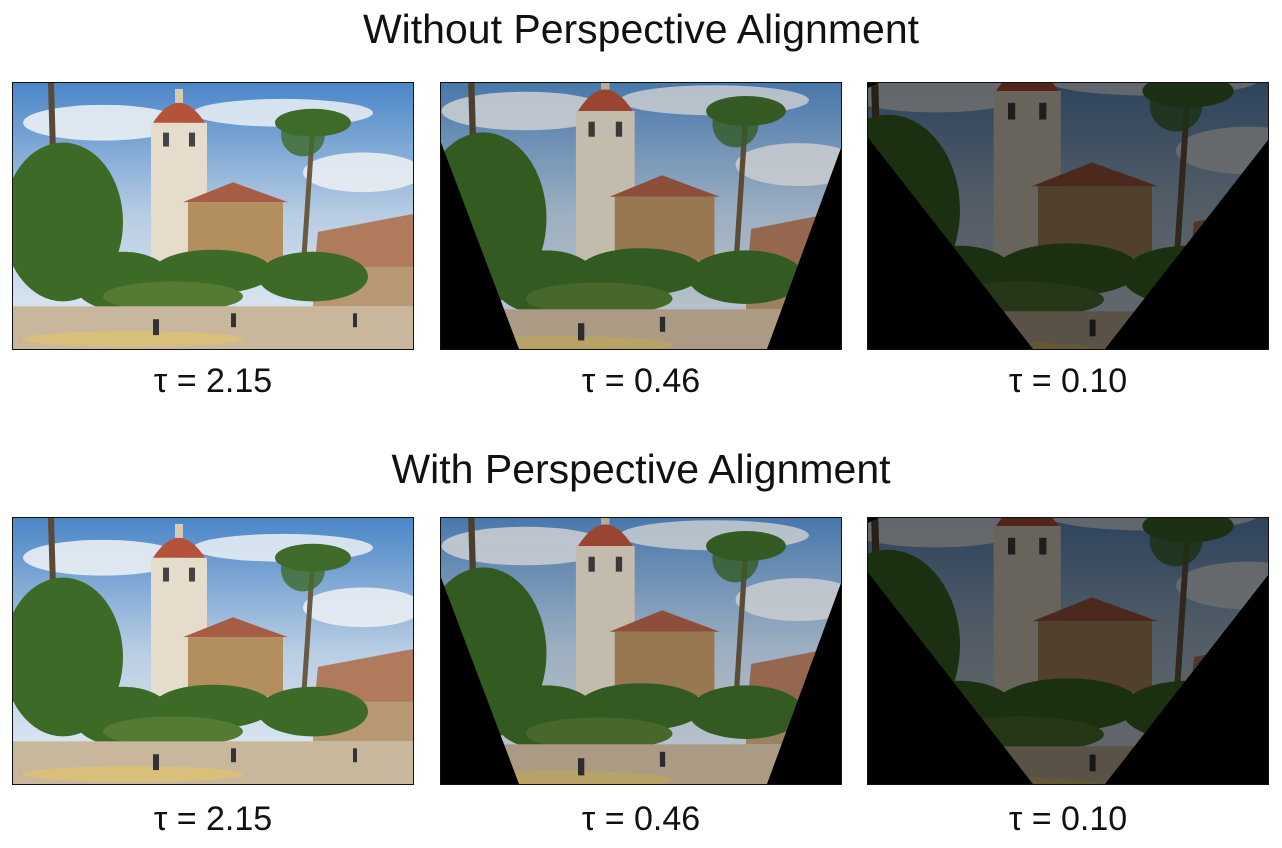  Describe the element at coordinates (641, 469) in the screenshot. I see `row-title-with-alignment: With Perspective Alignment` at that location.